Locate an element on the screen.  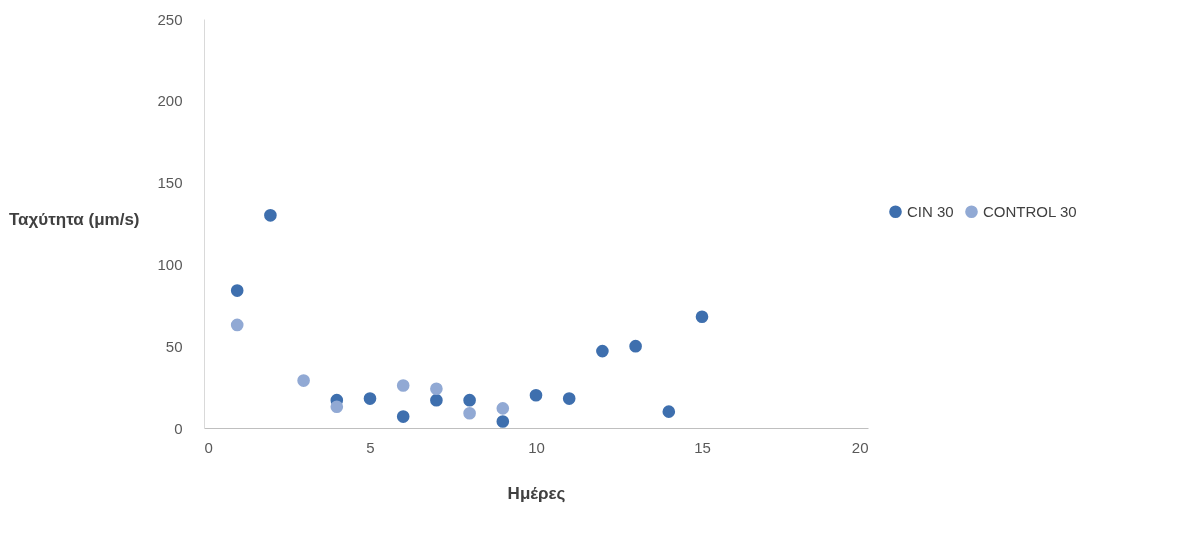
legend-label: CIN 30 is located at coordinates (930, 211).